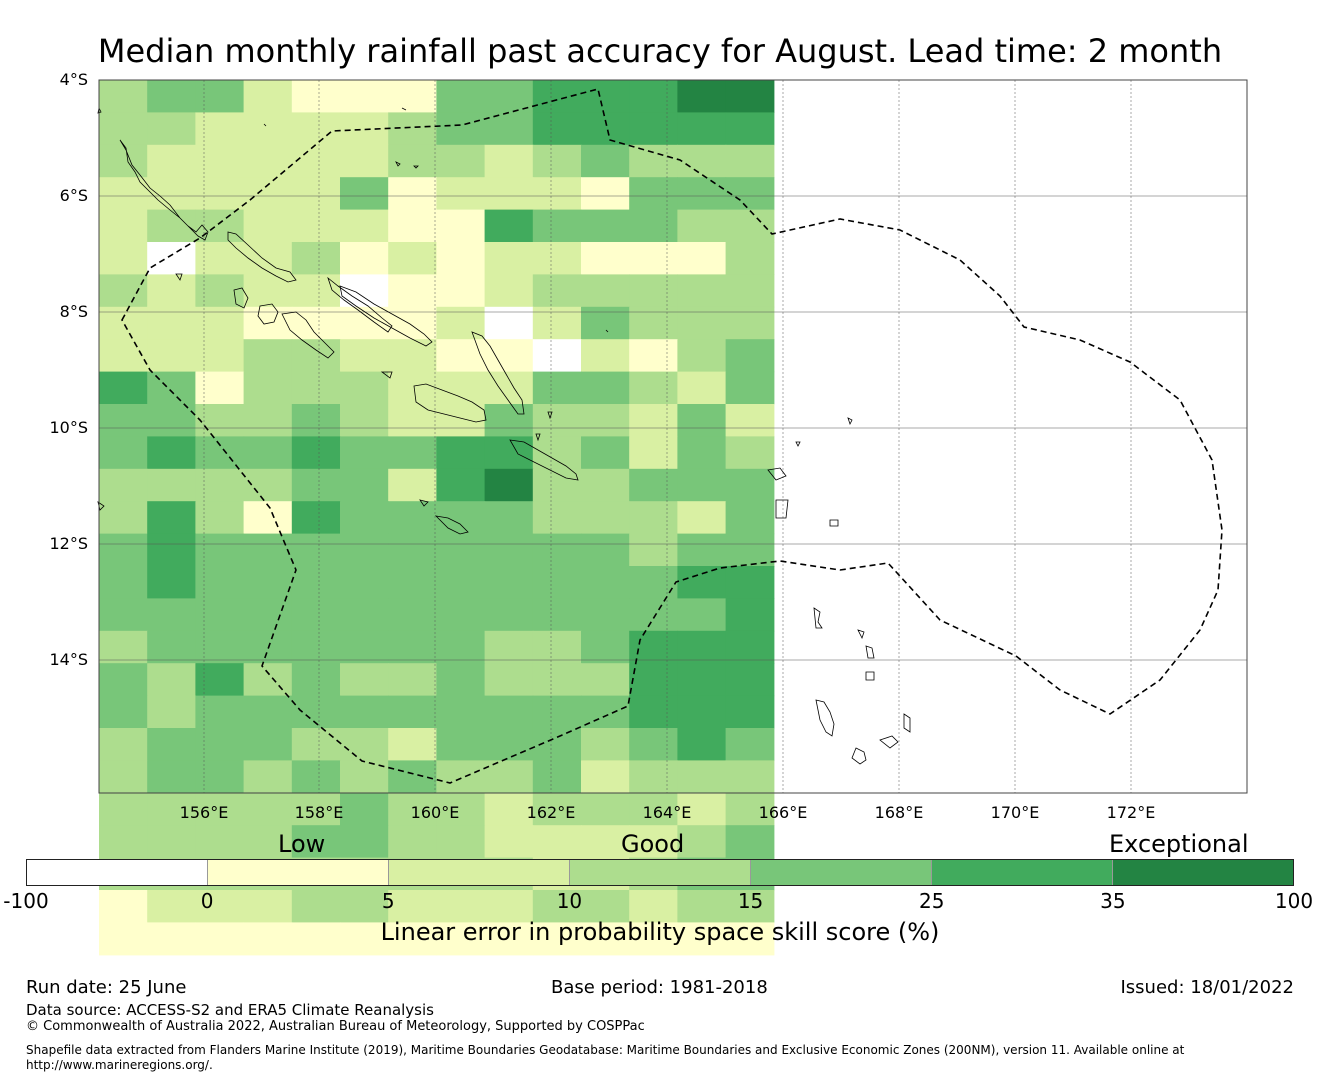 This screenshot has width=1320, height=1080. What do you see at coordinates (899, 812) in the screenshot?
I see `longitude-label: 168°E` at bounding box center [899, 812].